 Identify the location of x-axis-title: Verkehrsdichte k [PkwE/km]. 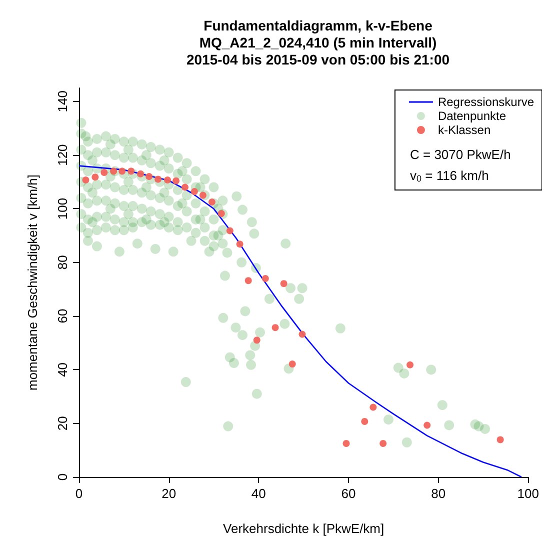
(303, 528).